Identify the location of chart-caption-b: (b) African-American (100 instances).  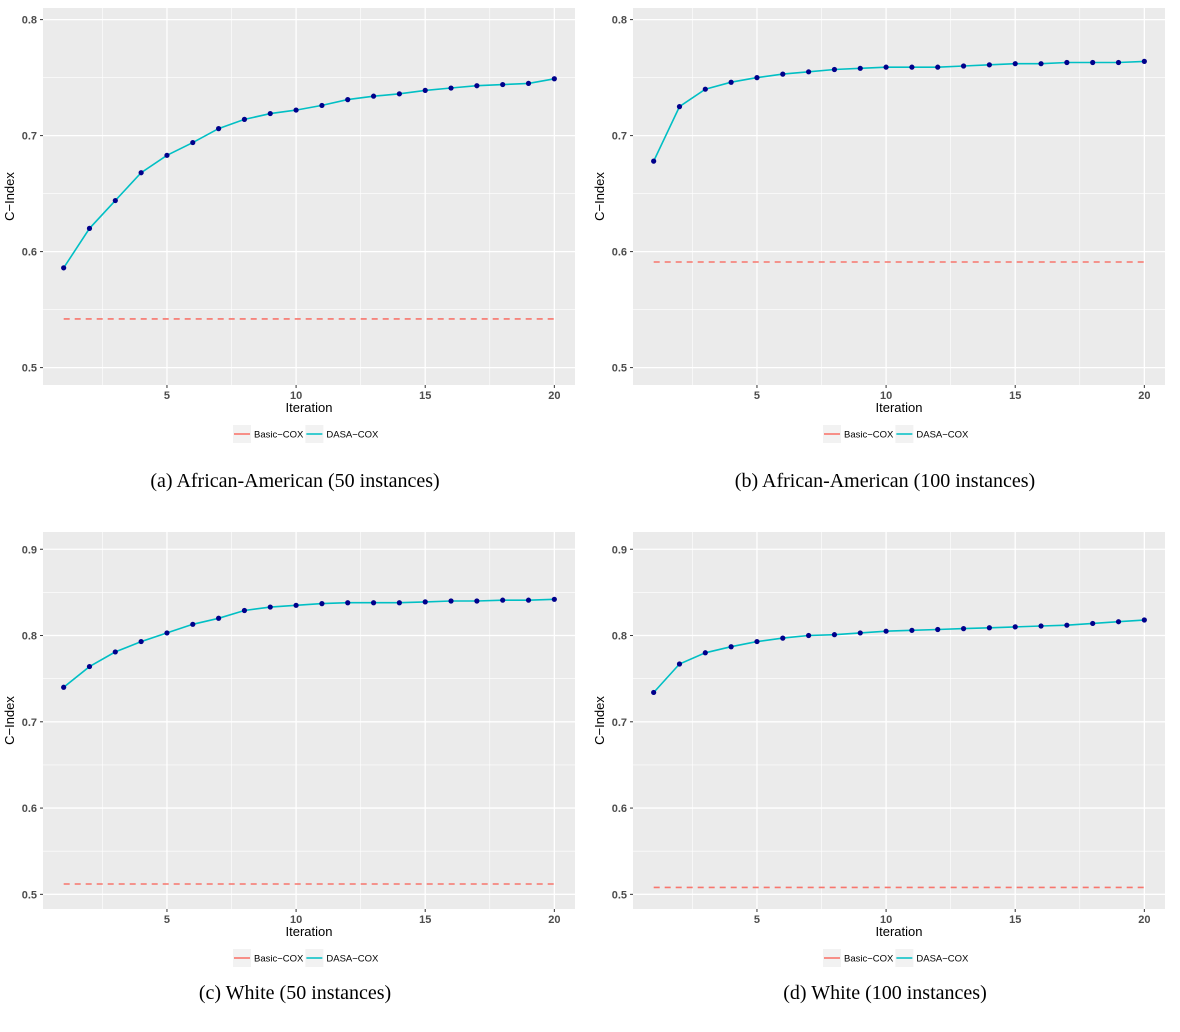
(885, 481).